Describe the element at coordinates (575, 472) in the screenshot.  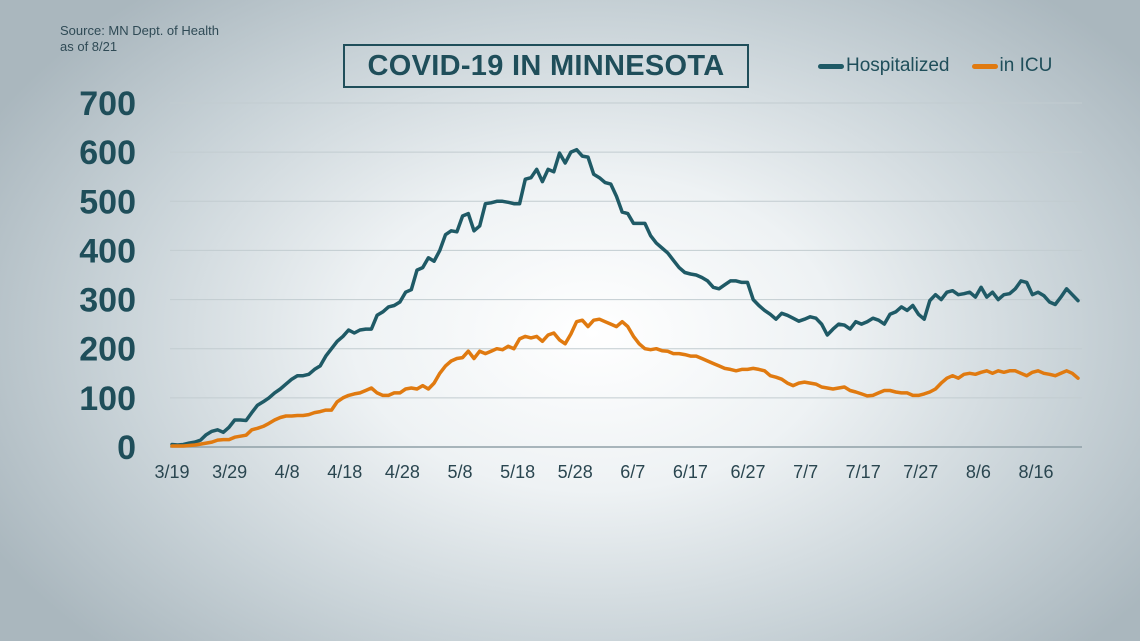
I see `x-tick-label: 5/28` at that location.